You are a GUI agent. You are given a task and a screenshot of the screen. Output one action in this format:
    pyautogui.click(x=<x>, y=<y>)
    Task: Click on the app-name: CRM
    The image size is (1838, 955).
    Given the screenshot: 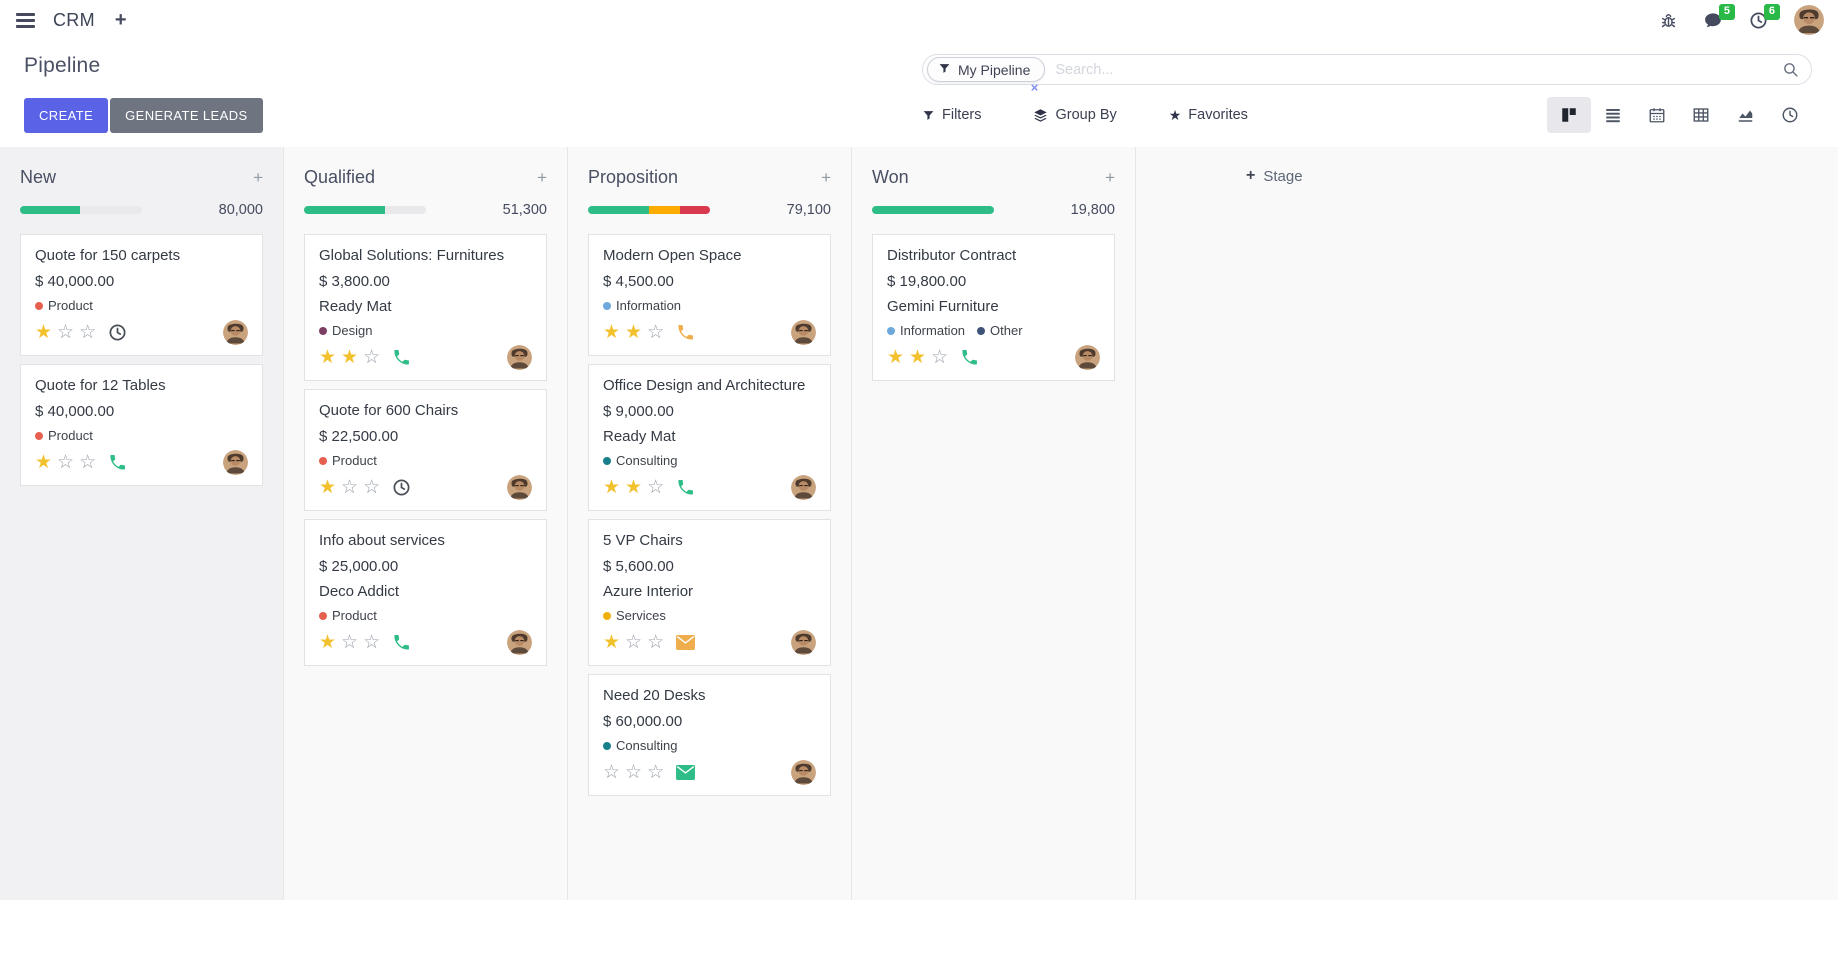 What is the action you would take?
    pyautogui.click(x=74, y=19)
    